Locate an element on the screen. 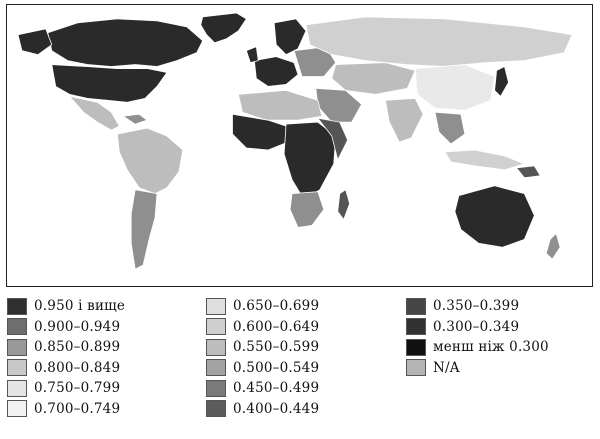 The width and height of the screenshot is (600, 439). legend-item: 0.900–0.949 is located at coordinates (66, 327).